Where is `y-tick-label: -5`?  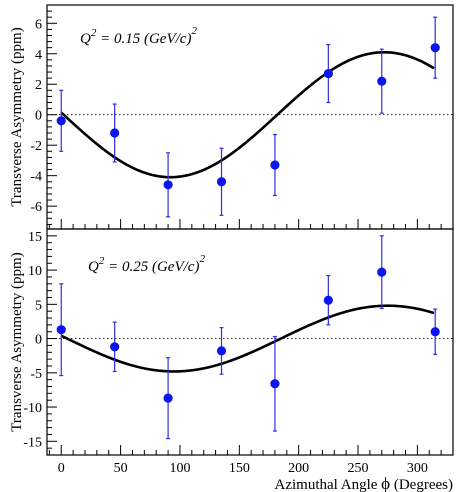
y-tick-label: -5 is located at coordinates (36, 374).